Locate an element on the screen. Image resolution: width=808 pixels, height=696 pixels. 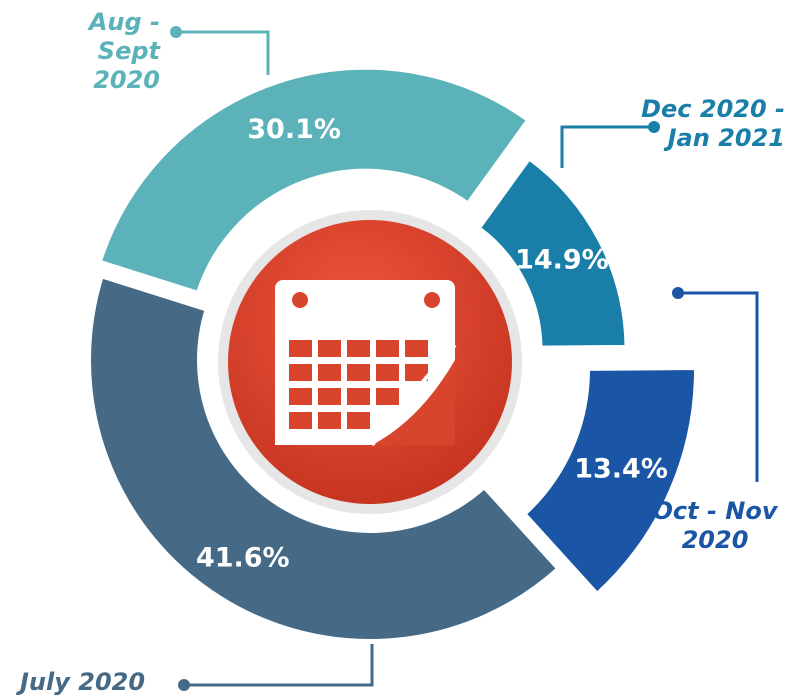
category-label: July 2020 is located at coordinates (83, 682).